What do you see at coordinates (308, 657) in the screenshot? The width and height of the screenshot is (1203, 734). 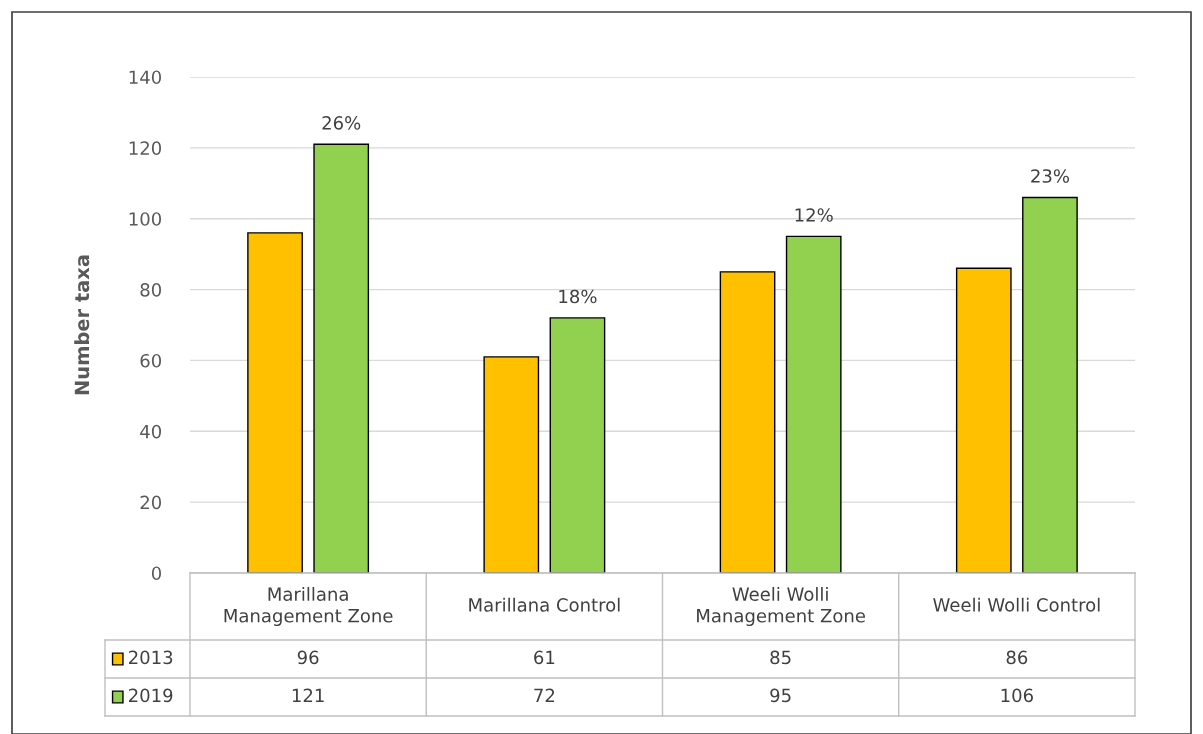 I see `data-label: 96` at bounding box center [308, 657].